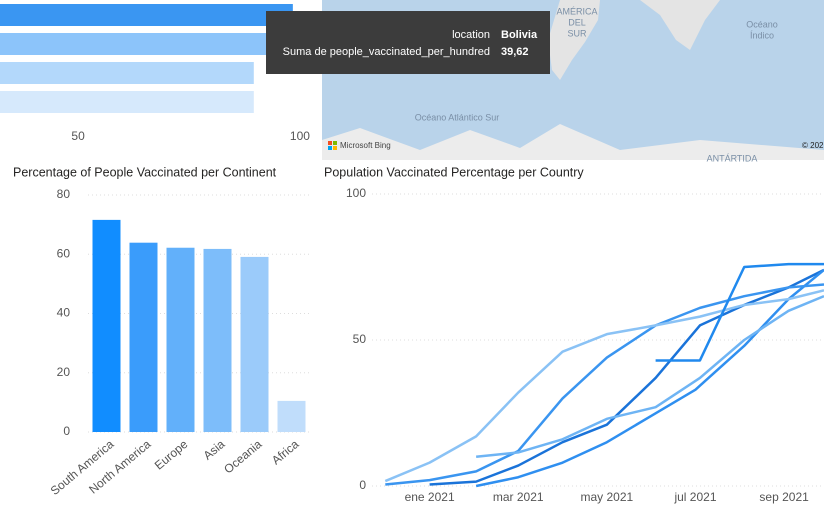  What do you see at coordinates (471, 35) in the screenshot?
I see `tooltip-label: location` at bounding box center [471, 35].